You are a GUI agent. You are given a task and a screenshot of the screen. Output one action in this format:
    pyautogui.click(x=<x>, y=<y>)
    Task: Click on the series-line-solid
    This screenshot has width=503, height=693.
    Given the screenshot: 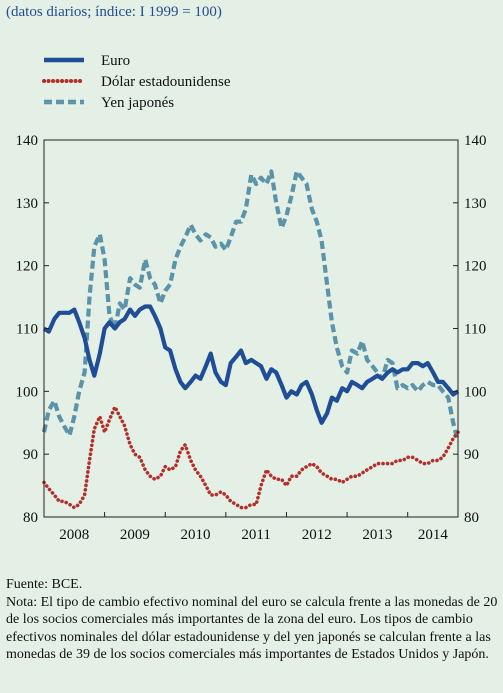 What is the action you would take?
    pyautogui.click(x=251, y=364)
    